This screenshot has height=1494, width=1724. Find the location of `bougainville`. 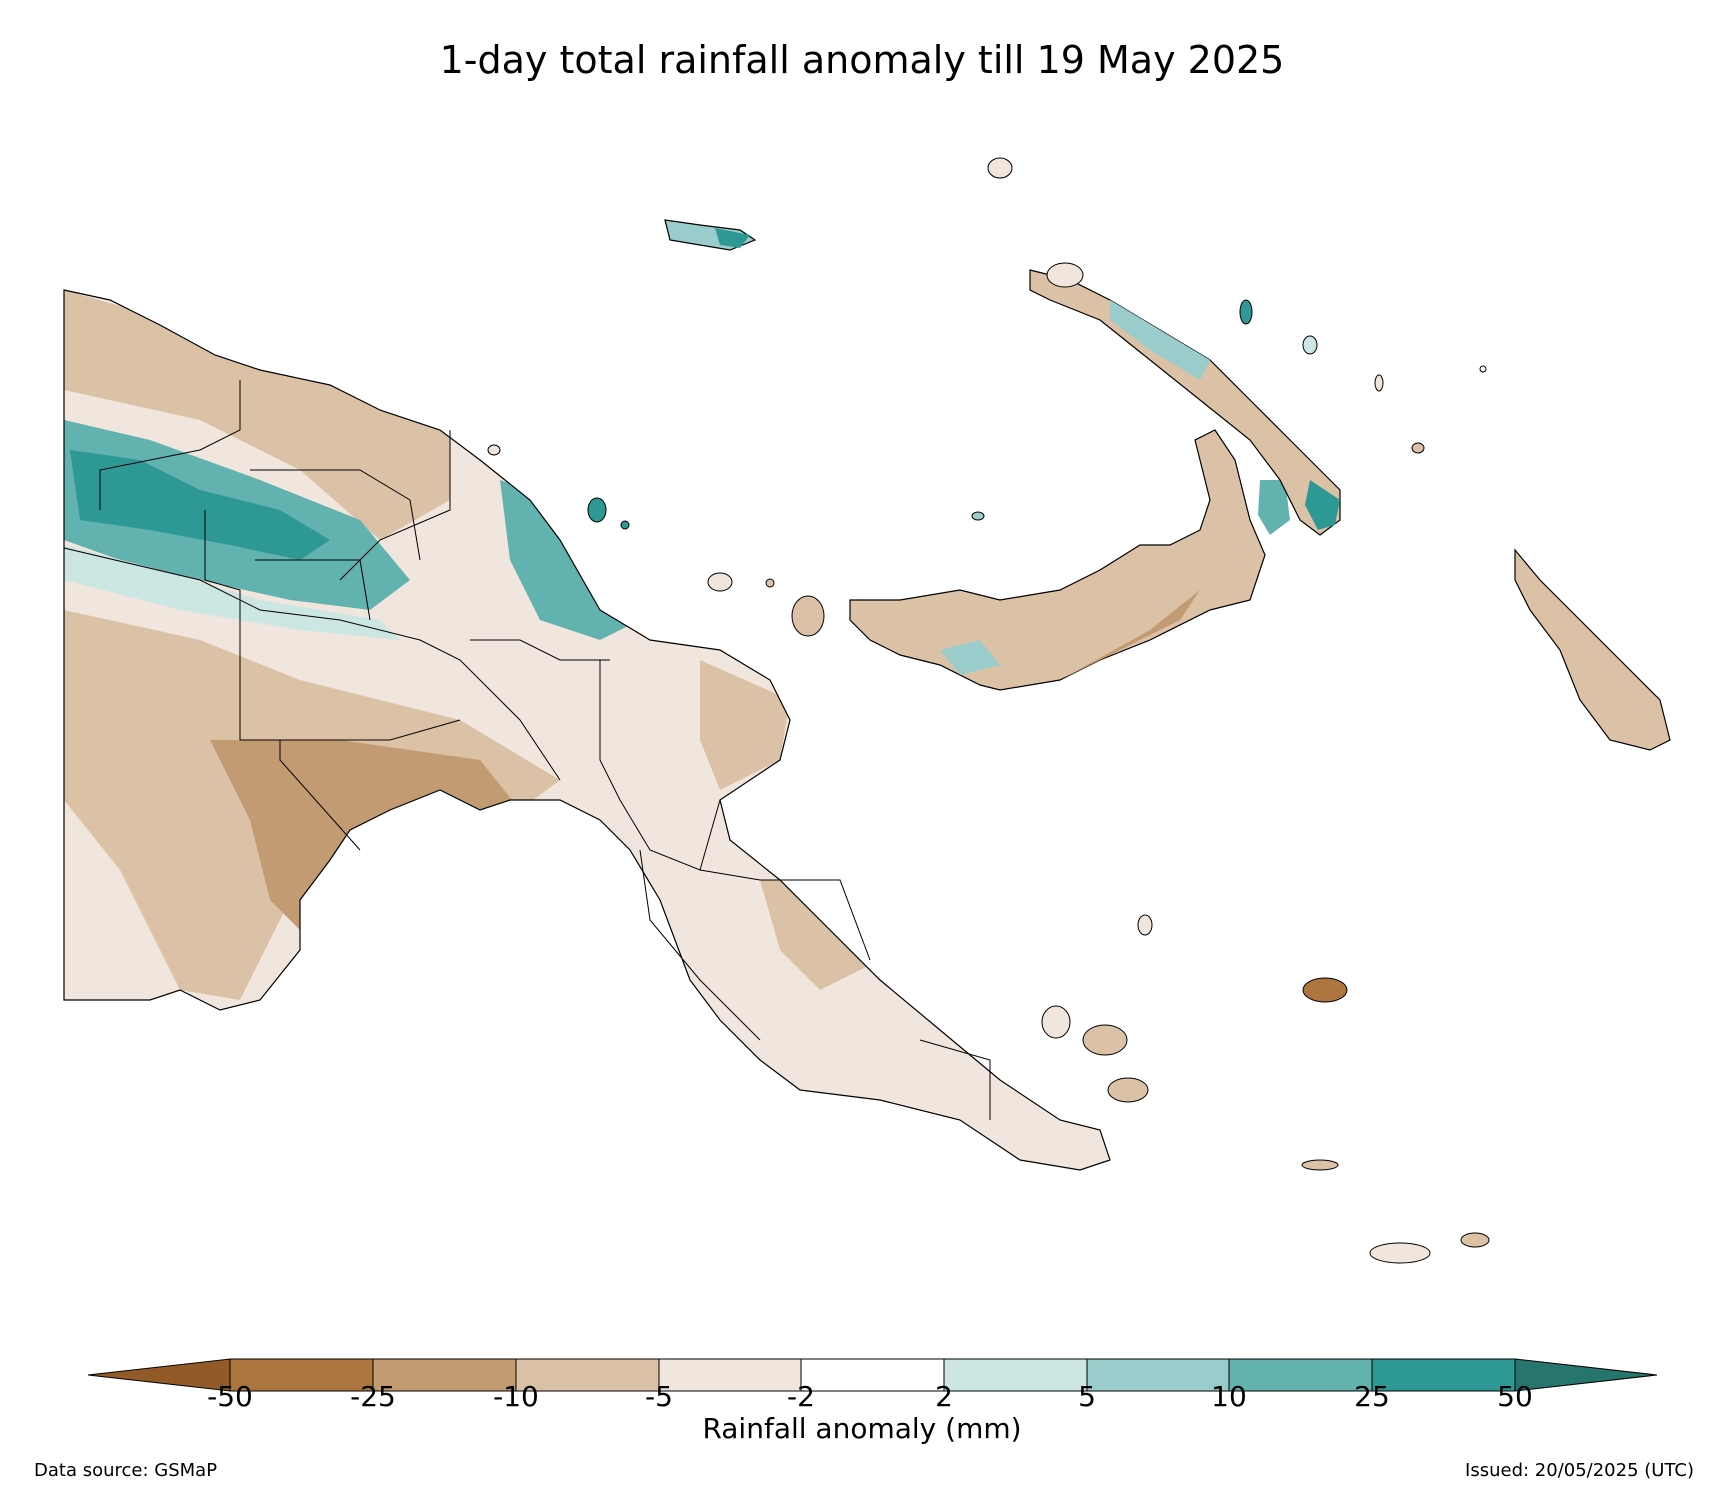

bougainville is located at coordinates (1592, 649).